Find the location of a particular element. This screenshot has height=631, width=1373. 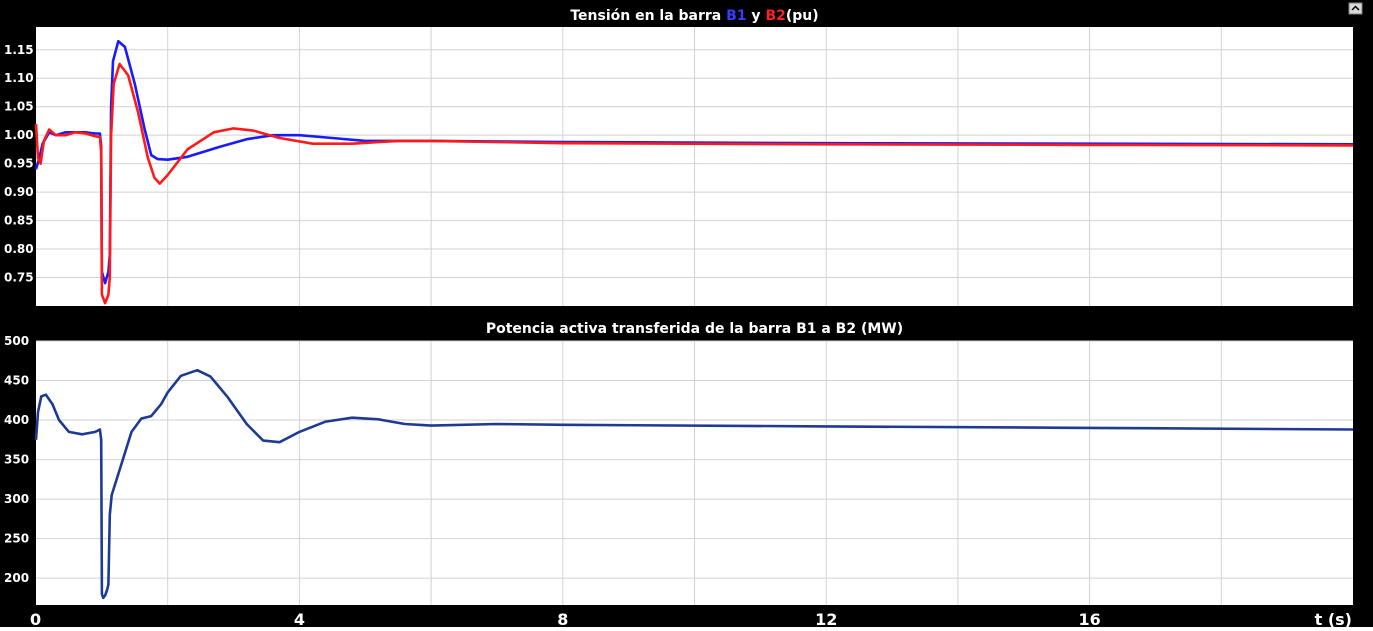

y-tick-label: 1.15 is located at coordinates (19, 50).